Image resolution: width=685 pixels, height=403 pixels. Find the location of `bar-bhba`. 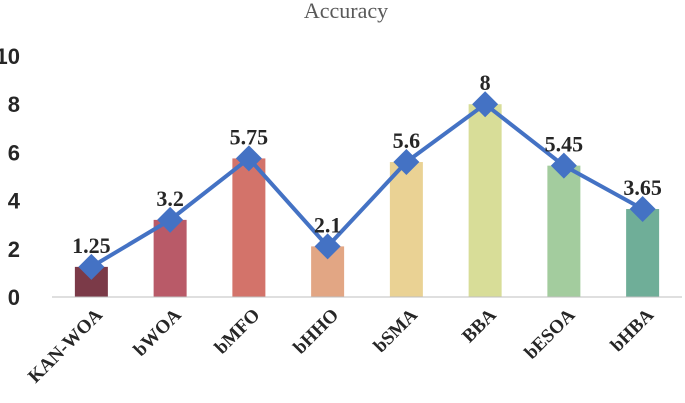

bar-bhba is located at coordinates (643, 253).